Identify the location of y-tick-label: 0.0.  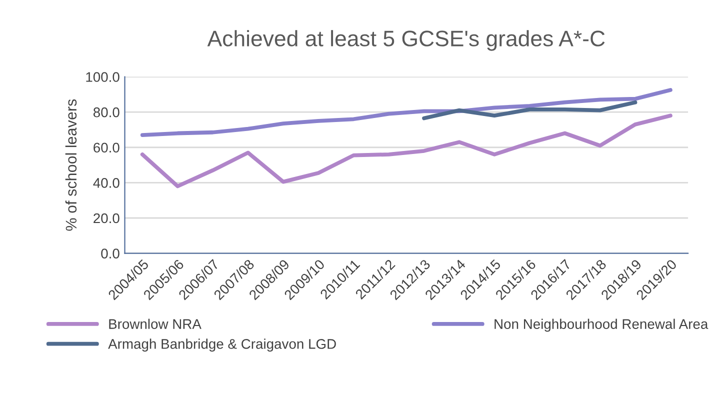
(110, 253).